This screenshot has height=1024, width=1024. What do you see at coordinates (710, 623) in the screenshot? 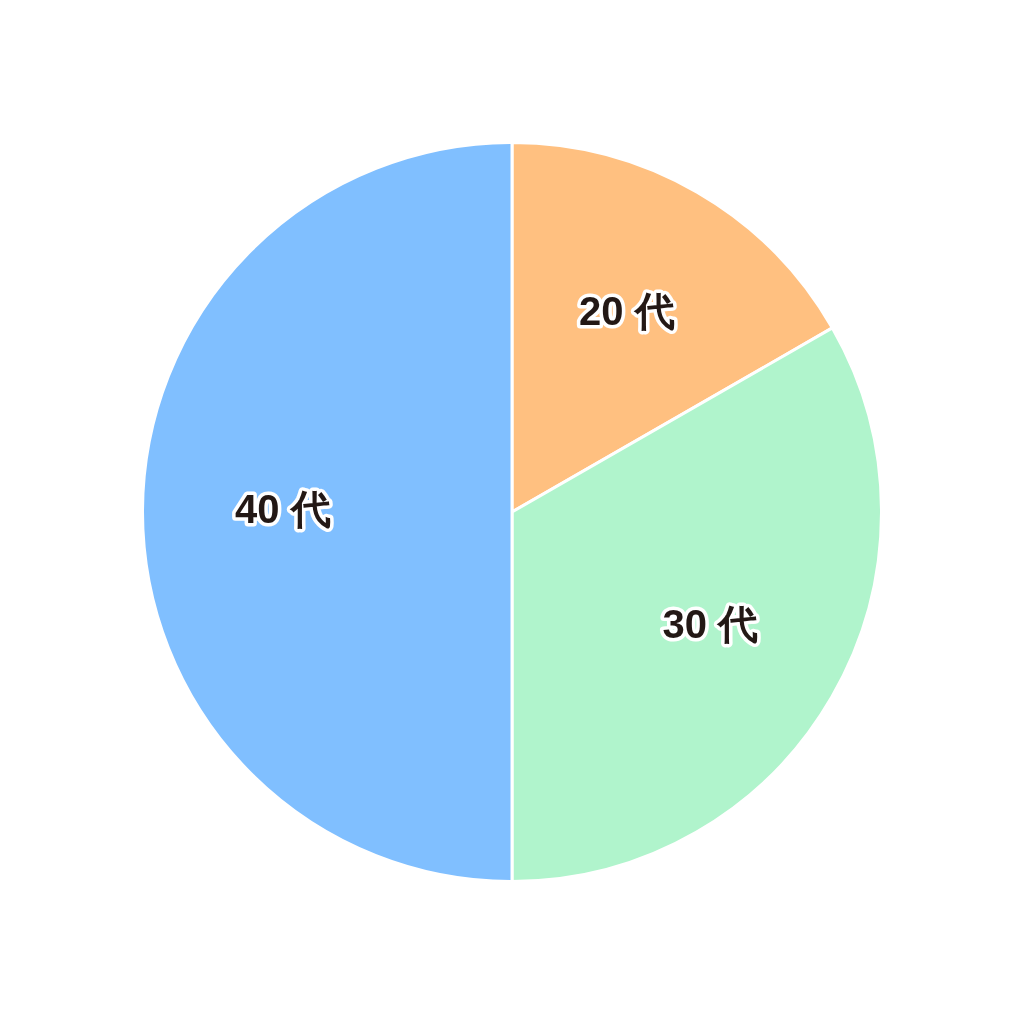
I see `slice-label: 30 代` at bounding box center [710, 623].